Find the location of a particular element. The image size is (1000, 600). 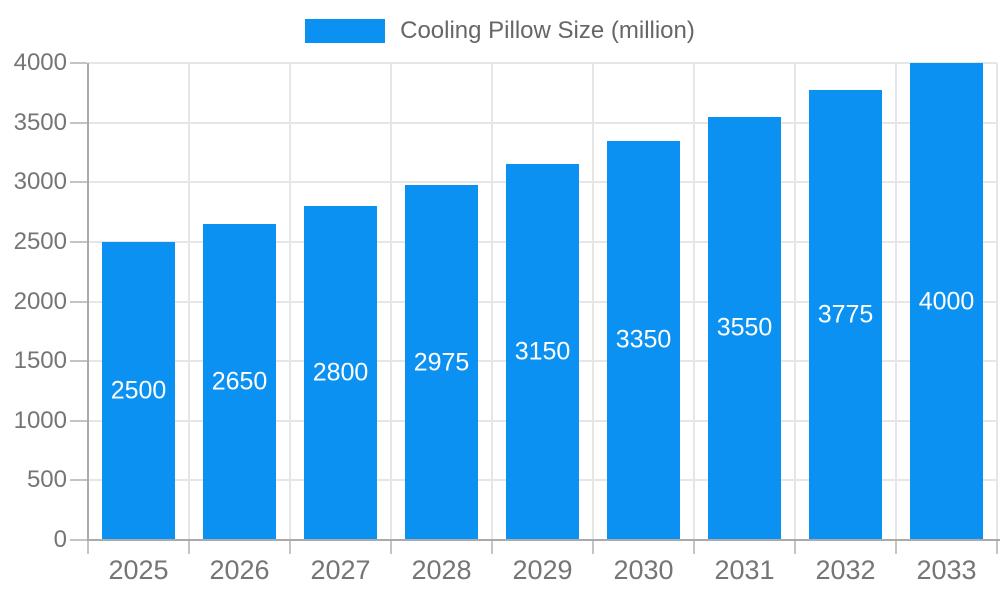

bar-value-label: 2800 is located at coordinates (340, 372).